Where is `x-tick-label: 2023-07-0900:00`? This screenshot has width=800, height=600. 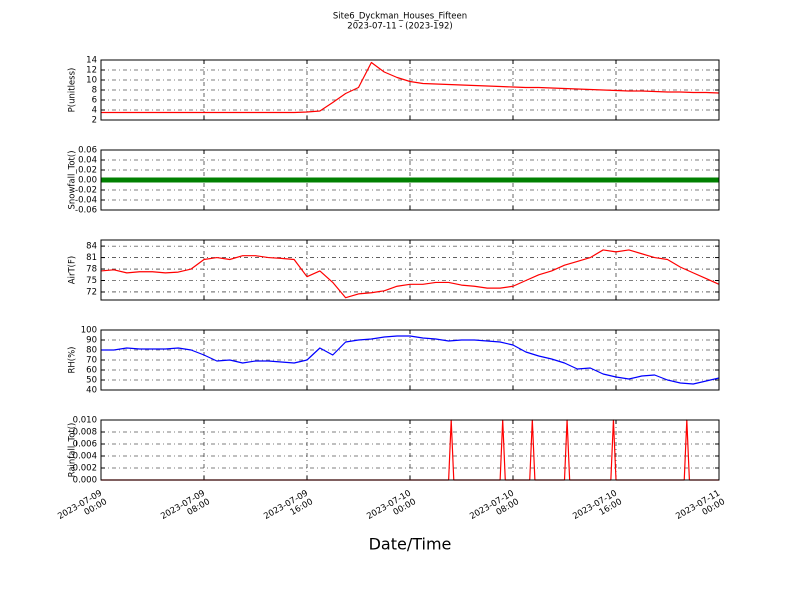
x-tick-label: 2023-07-0900:00 is located at coordinates (82, 509).